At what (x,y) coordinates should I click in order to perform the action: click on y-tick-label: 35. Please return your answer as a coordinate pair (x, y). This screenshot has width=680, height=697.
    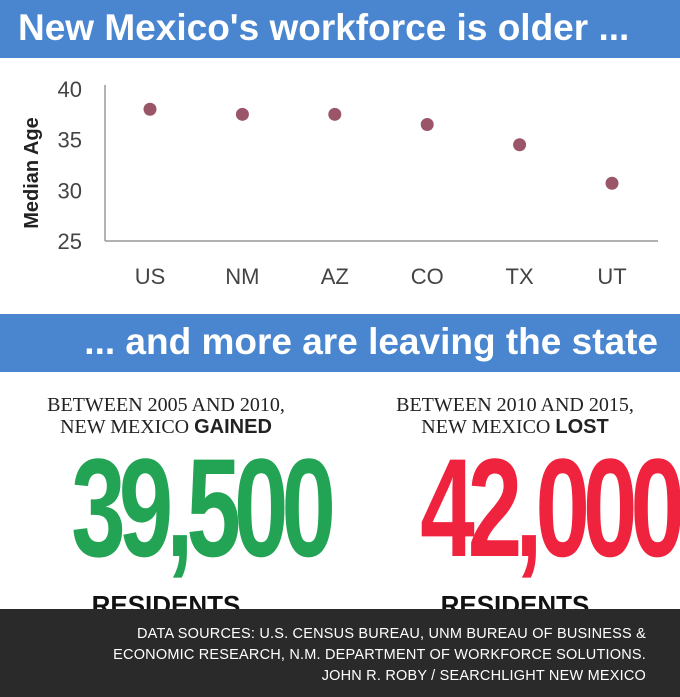
    Looking at the image, I should click on (70, 140).